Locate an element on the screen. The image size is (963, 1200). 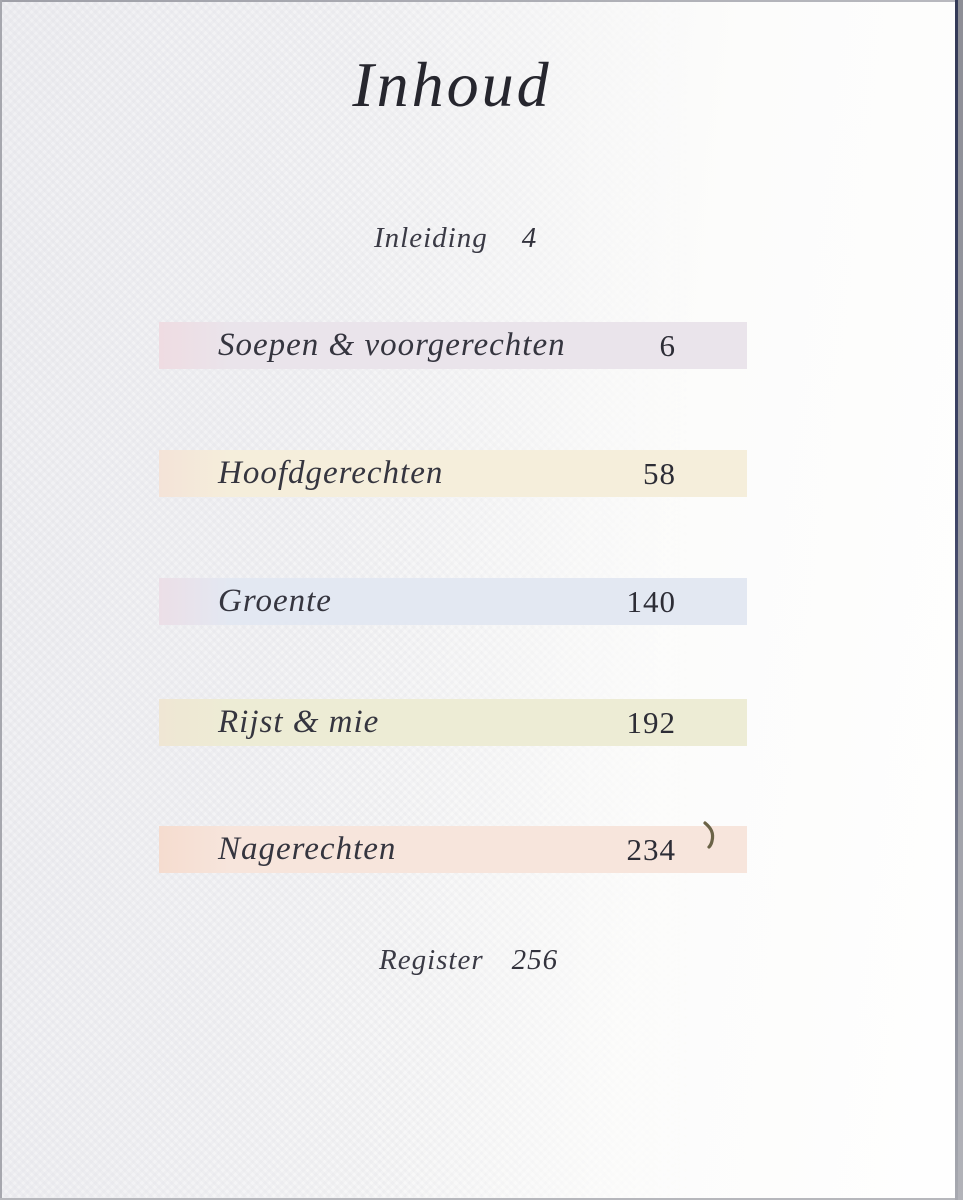
register-label: Register is located at coordinates (431, 960).